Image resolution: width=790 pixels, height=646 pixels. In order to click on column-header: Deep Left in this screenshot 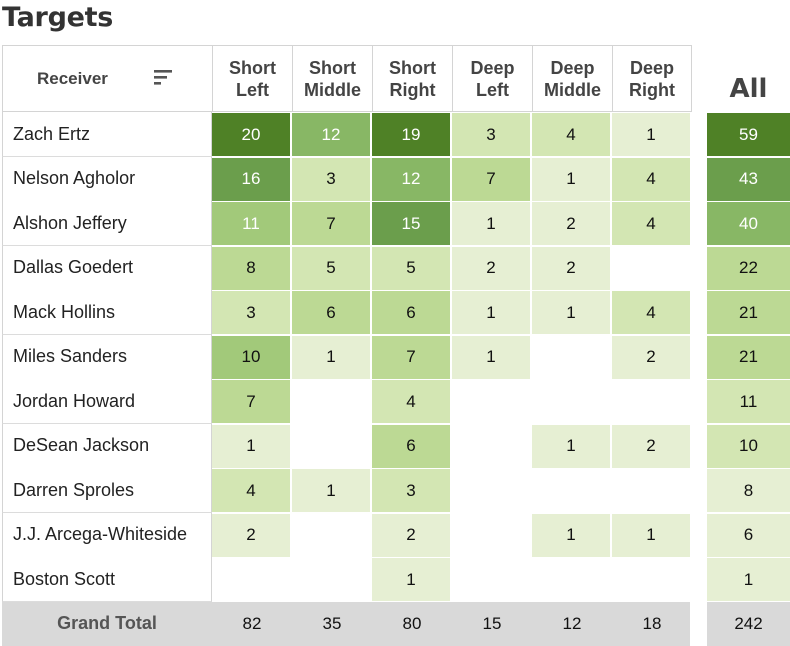, I will do `click(492, 78)`.